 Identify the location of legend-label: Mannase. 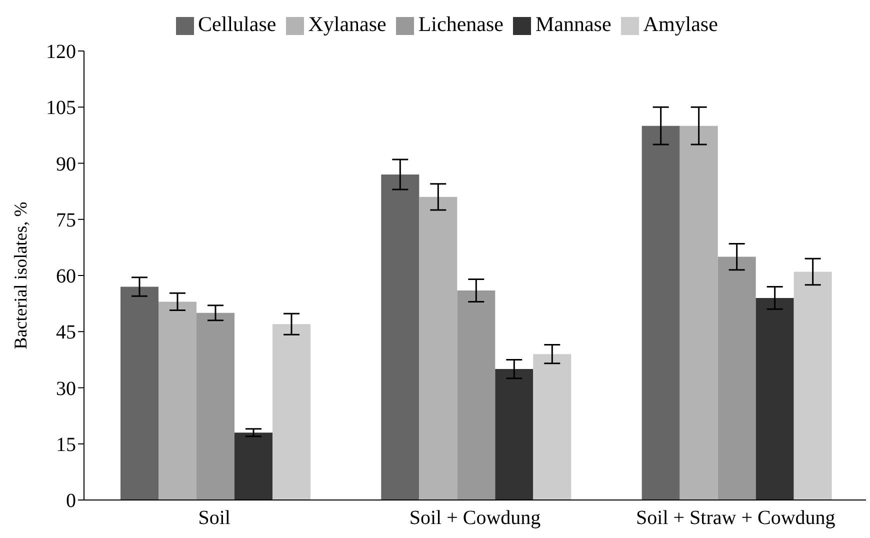
(573, 24).